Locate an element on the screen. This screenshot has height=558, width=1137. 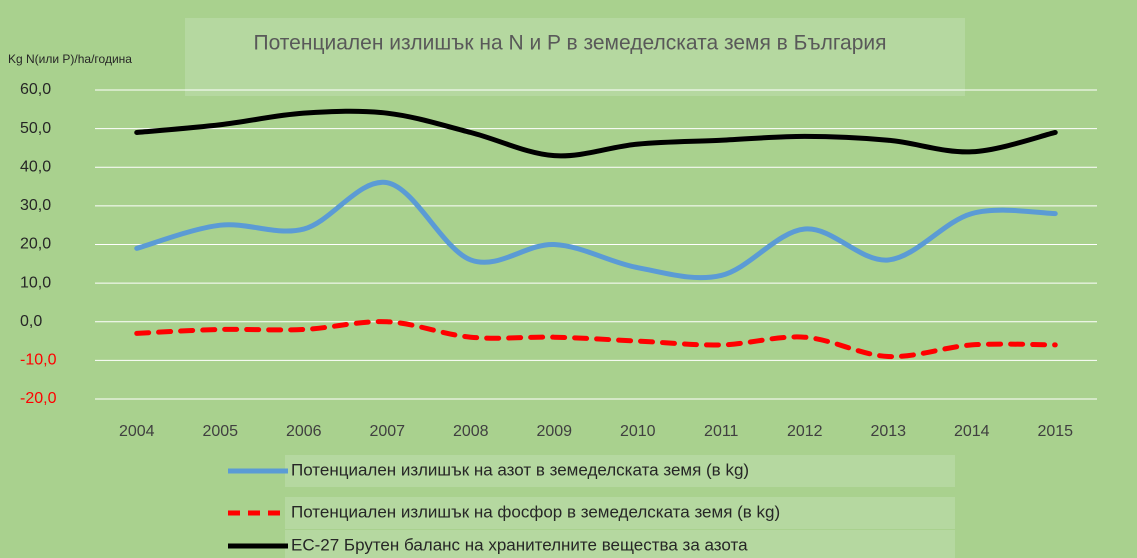
x-tick-label: 2007 is located at coordinates (387, 431).